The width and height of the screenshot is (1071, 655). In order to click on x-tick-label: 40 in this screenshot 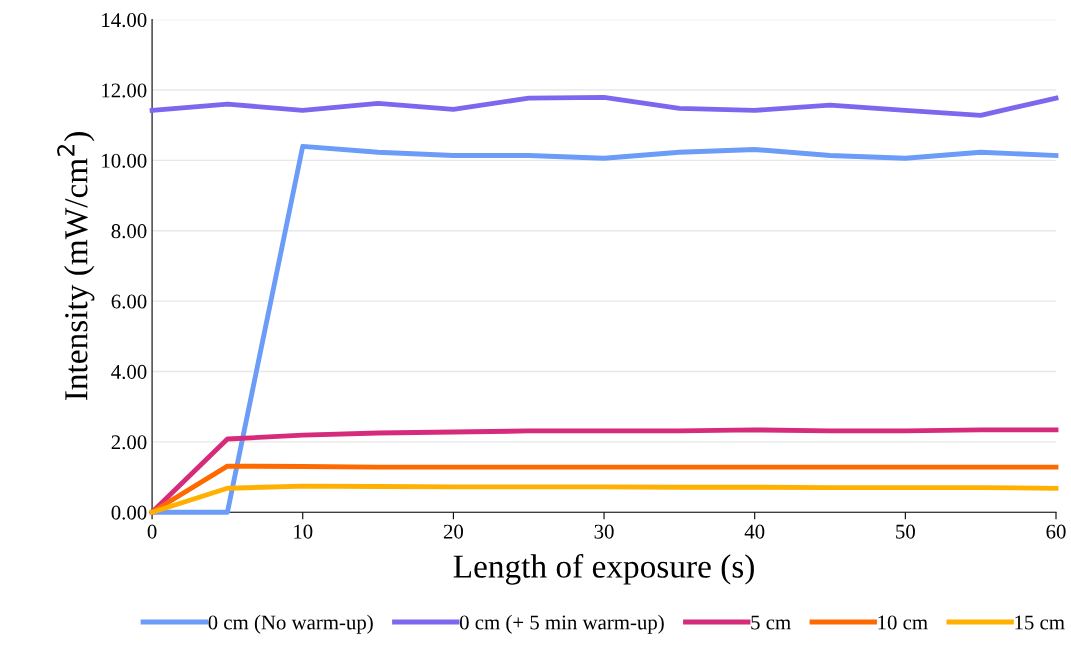, I will do `click(754, 531)`.